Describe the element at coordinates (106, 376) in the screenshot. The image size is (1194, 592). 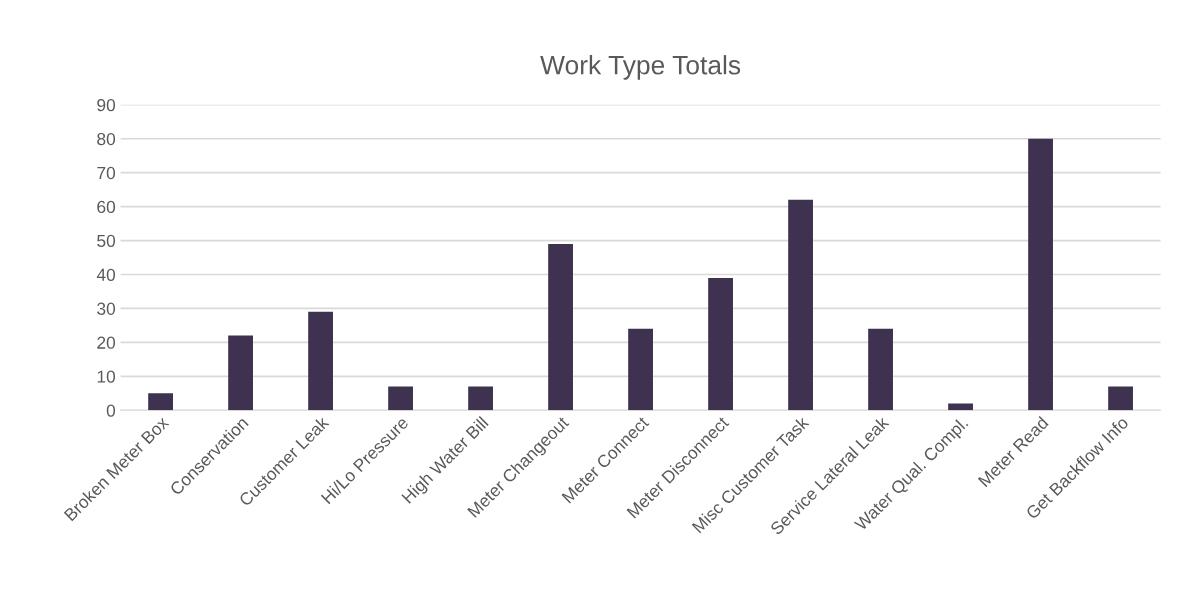
I see `y-tick-label: 10` at that location.